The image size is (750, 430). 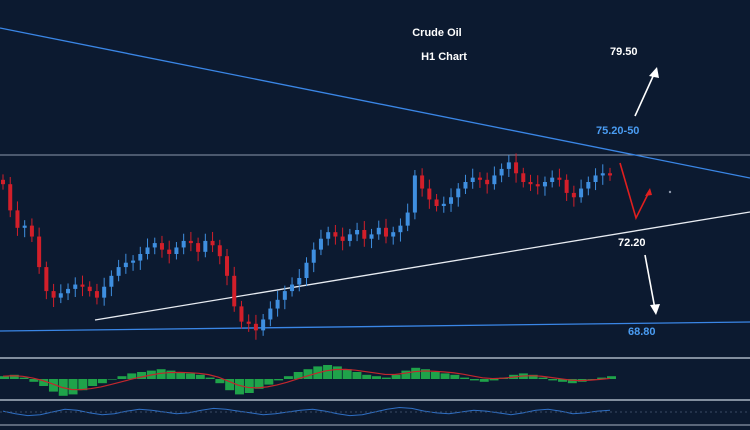 What do you see at coordinates (670, 192) in the screenshot?
I see `marker-dot` at bounding box center [670, 192].